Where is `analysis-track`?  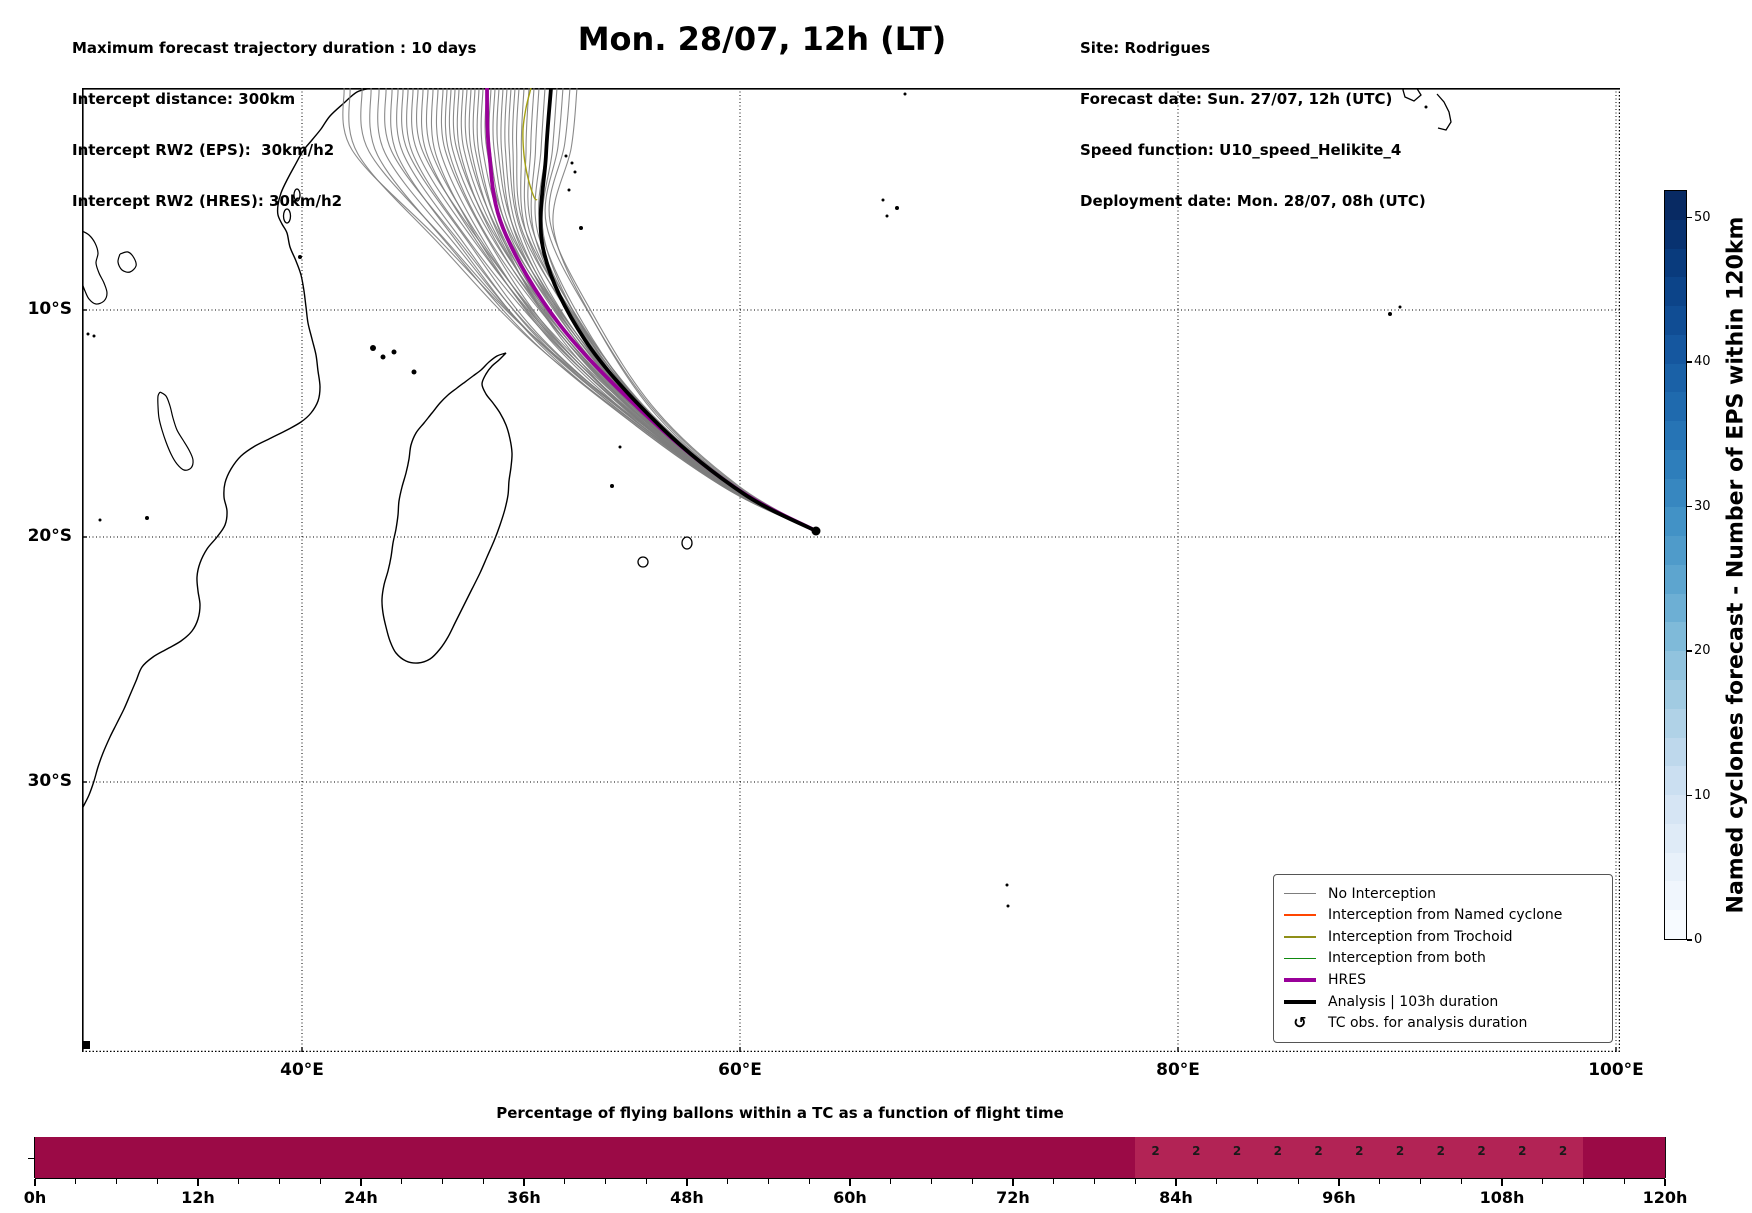 analysis-track is located at coordinates (677, 310).